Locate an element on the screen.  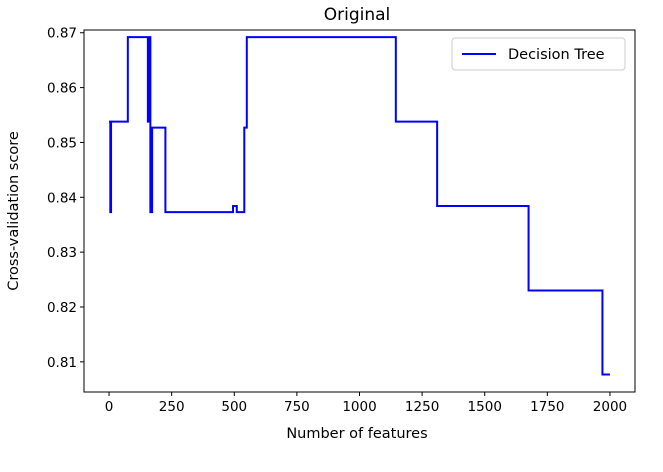
y-axis: 0.81 0.82 0.83 0.84 0.85 0.86 0.87 is located at coordinates (65, 198).